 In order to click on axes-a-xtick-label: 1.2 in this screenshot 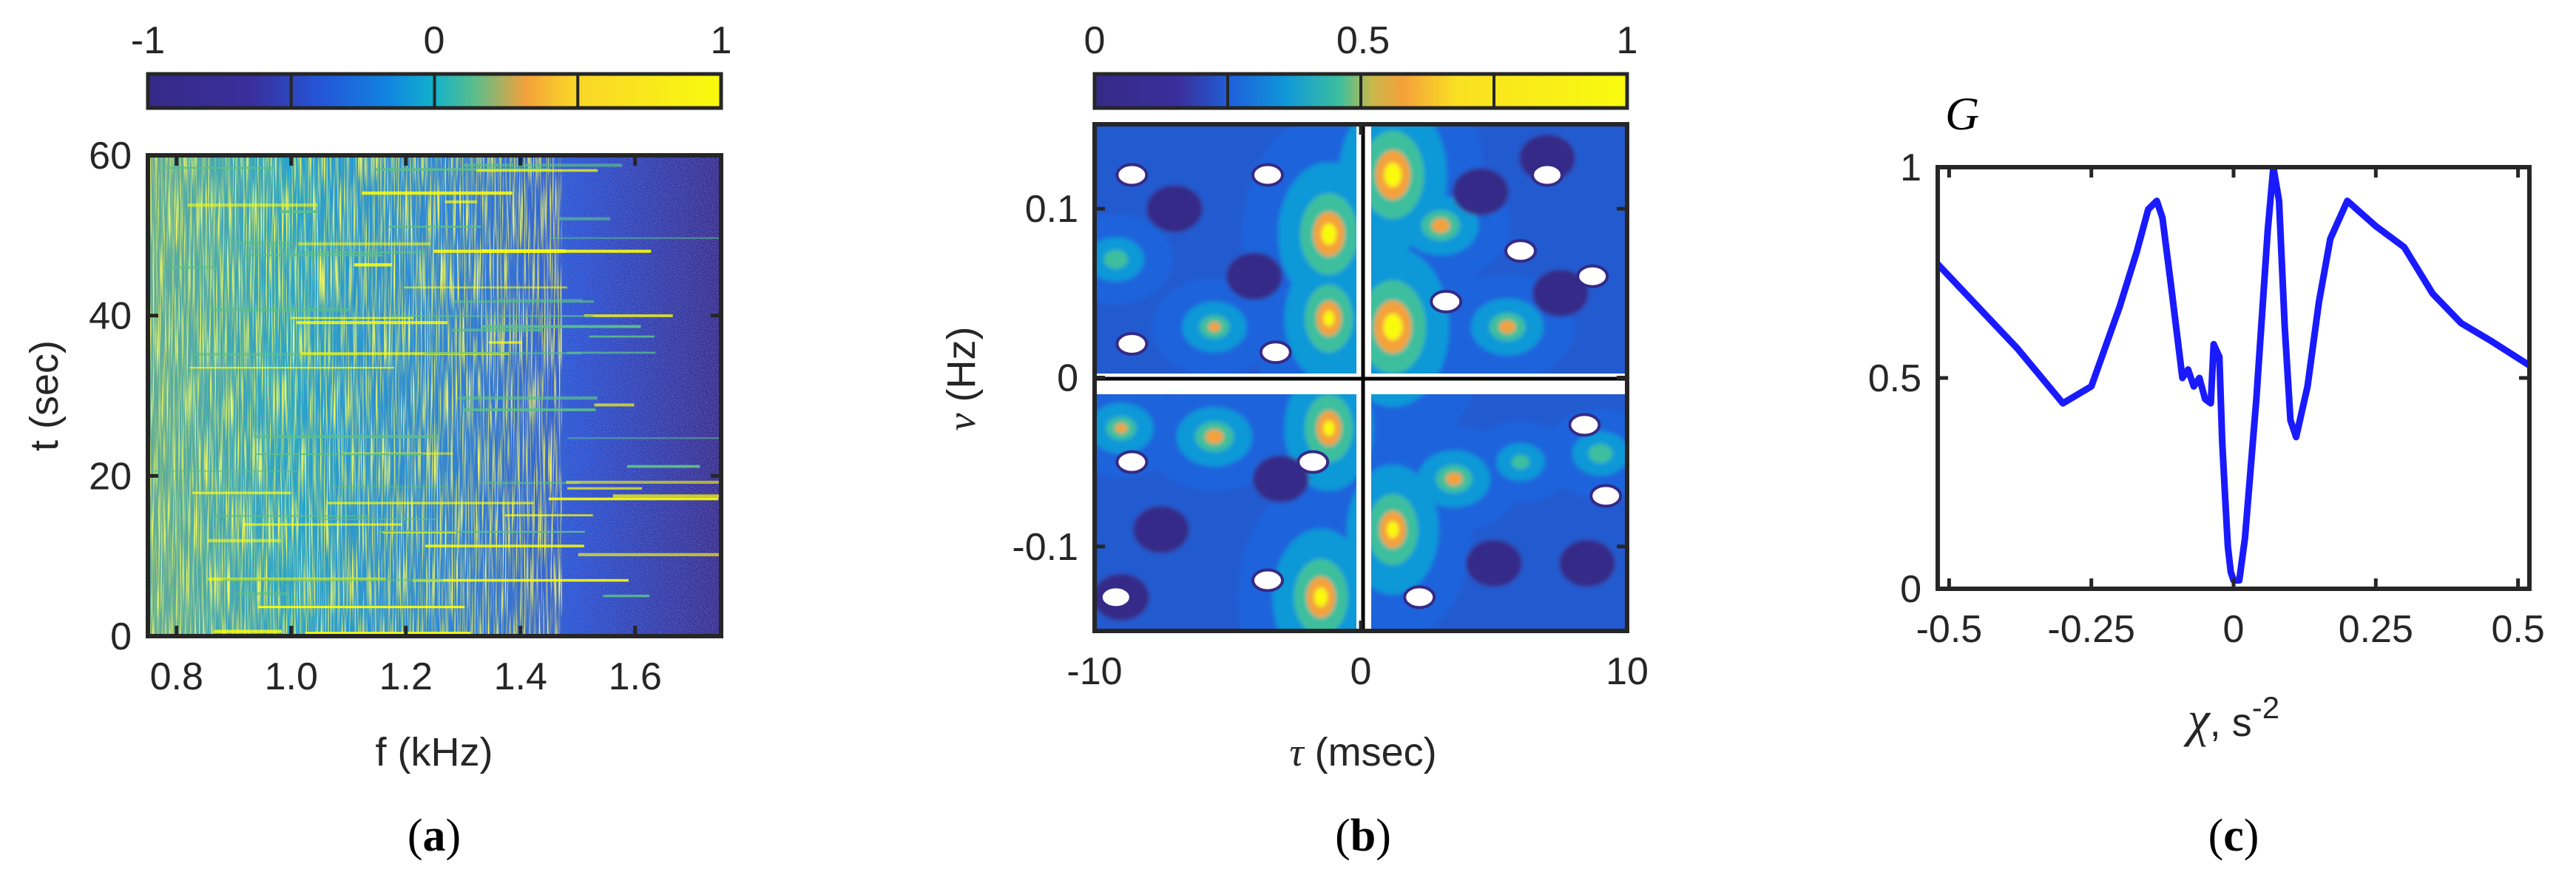, I will do `click(406, 676)`.